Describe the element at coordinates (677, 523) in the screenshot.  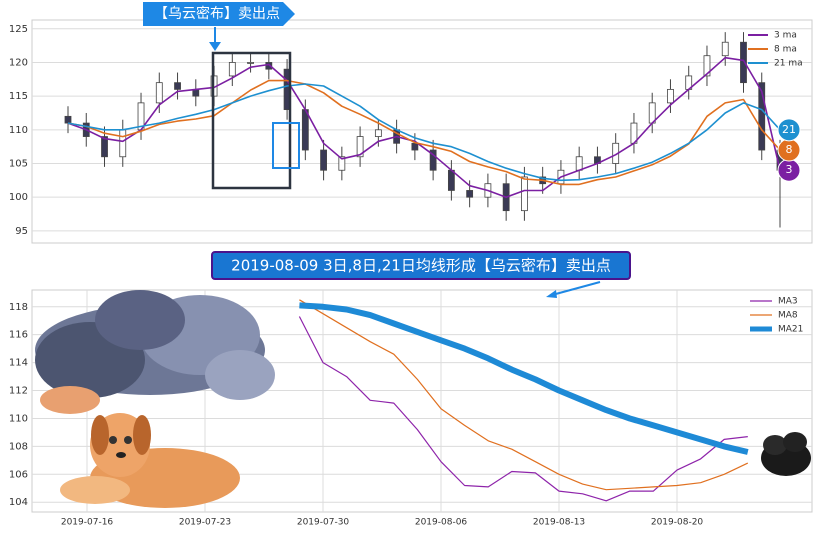
I see `x-tick-label: 2019-08-20` at that location.